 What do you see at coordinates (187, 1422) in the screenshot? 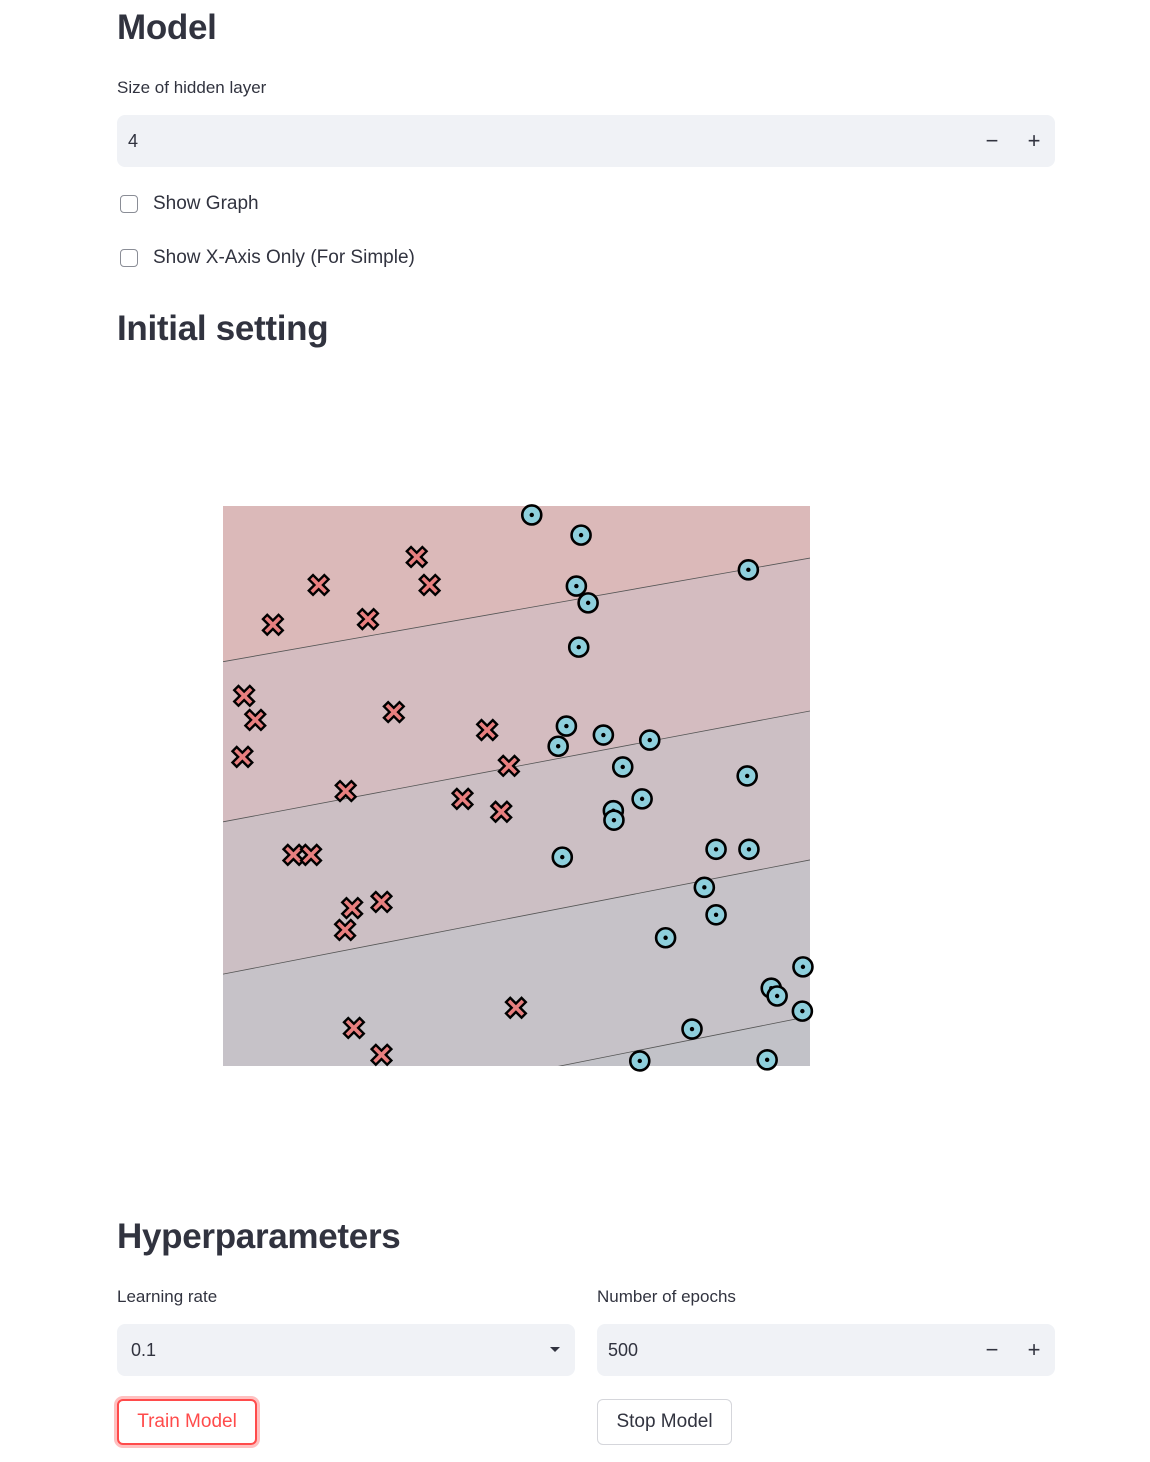
I see `train-model-button: Train Model` at bounding box center [187, 1422].